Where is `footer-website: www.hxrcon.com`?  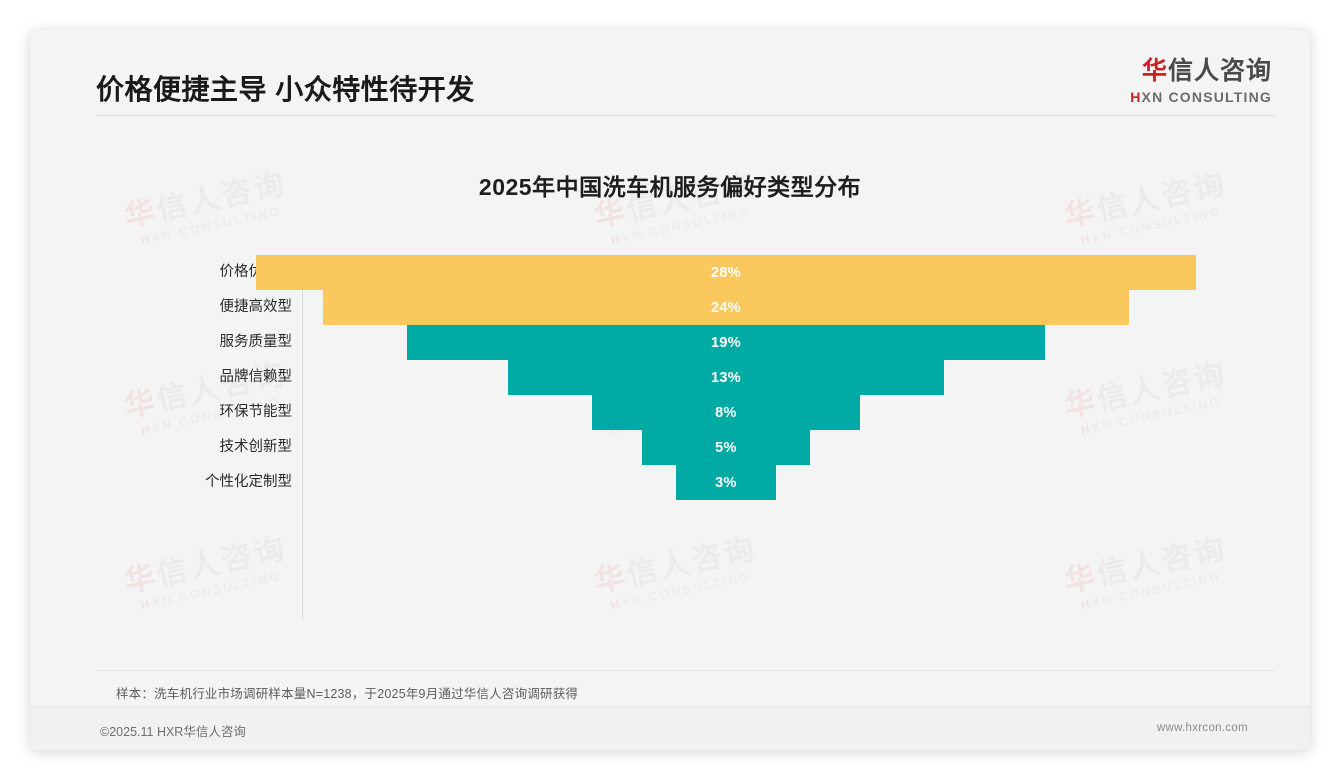 footer-website: www.hxrcon.com is located at coordinates (1202, 728).